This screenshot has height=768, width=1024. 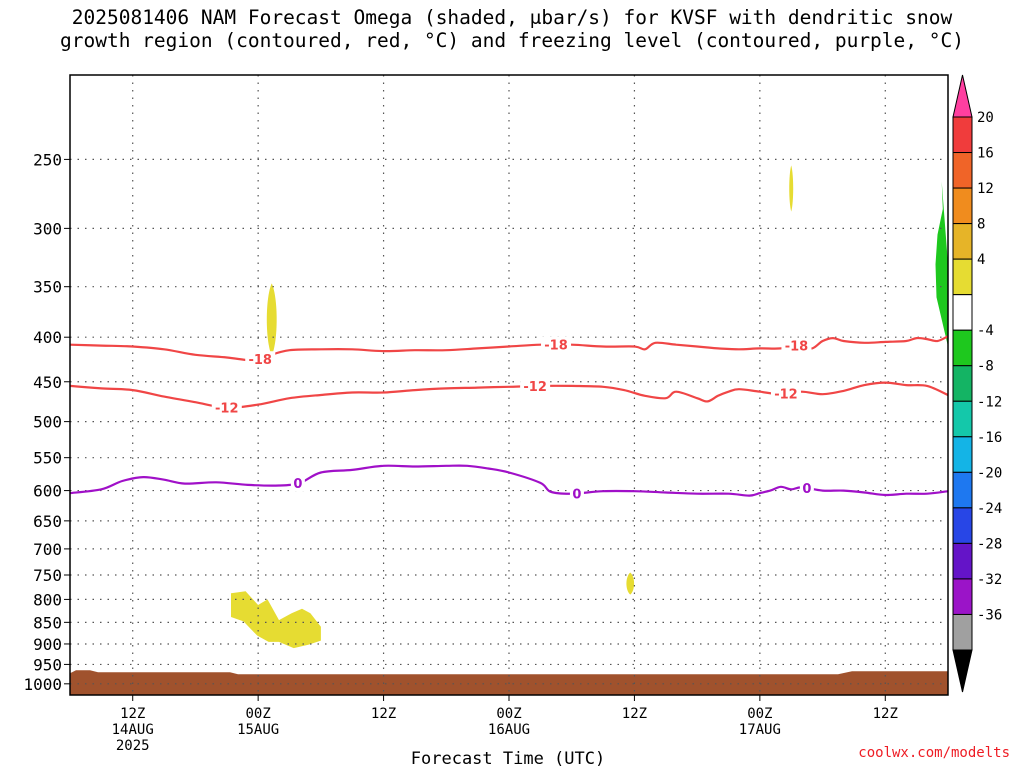 What do you see at coordinates (989, 402) in the screenshot?
I see `colorbar-label: -12` at bounding box center [989, 402].